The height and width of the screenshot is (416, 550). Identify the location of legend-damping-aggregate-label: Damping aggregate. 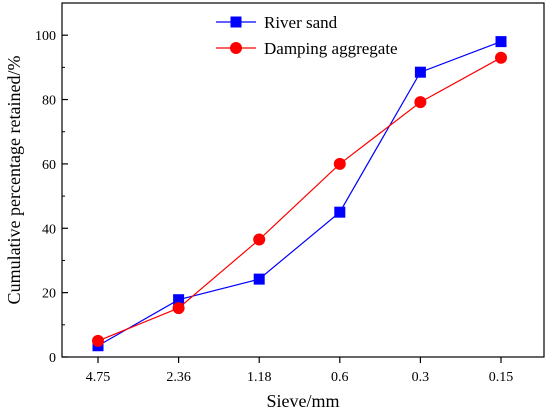
(331, 48).